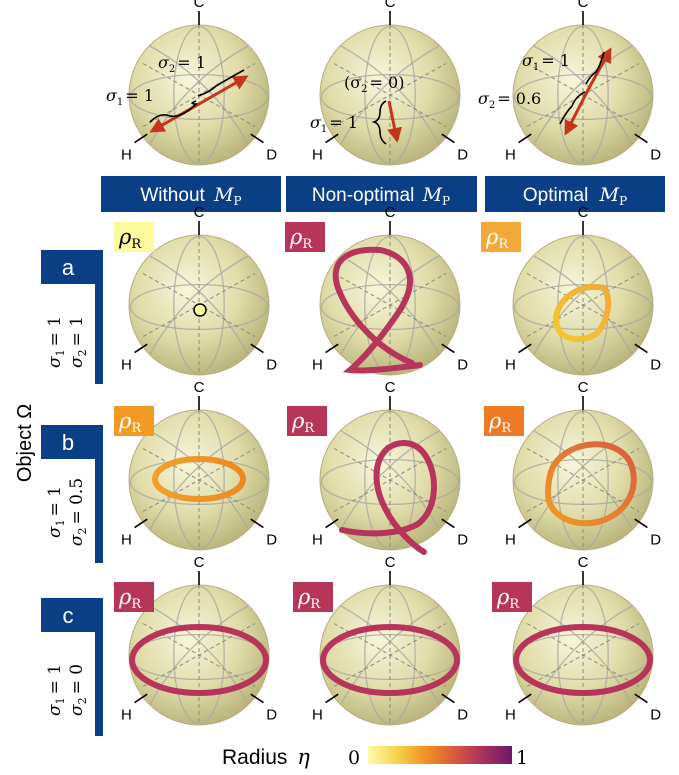  Describe the element at coordinates (509, 100) in the screenshot. I see `annot-sigma2-2: σ2 = 0.6` at that location.